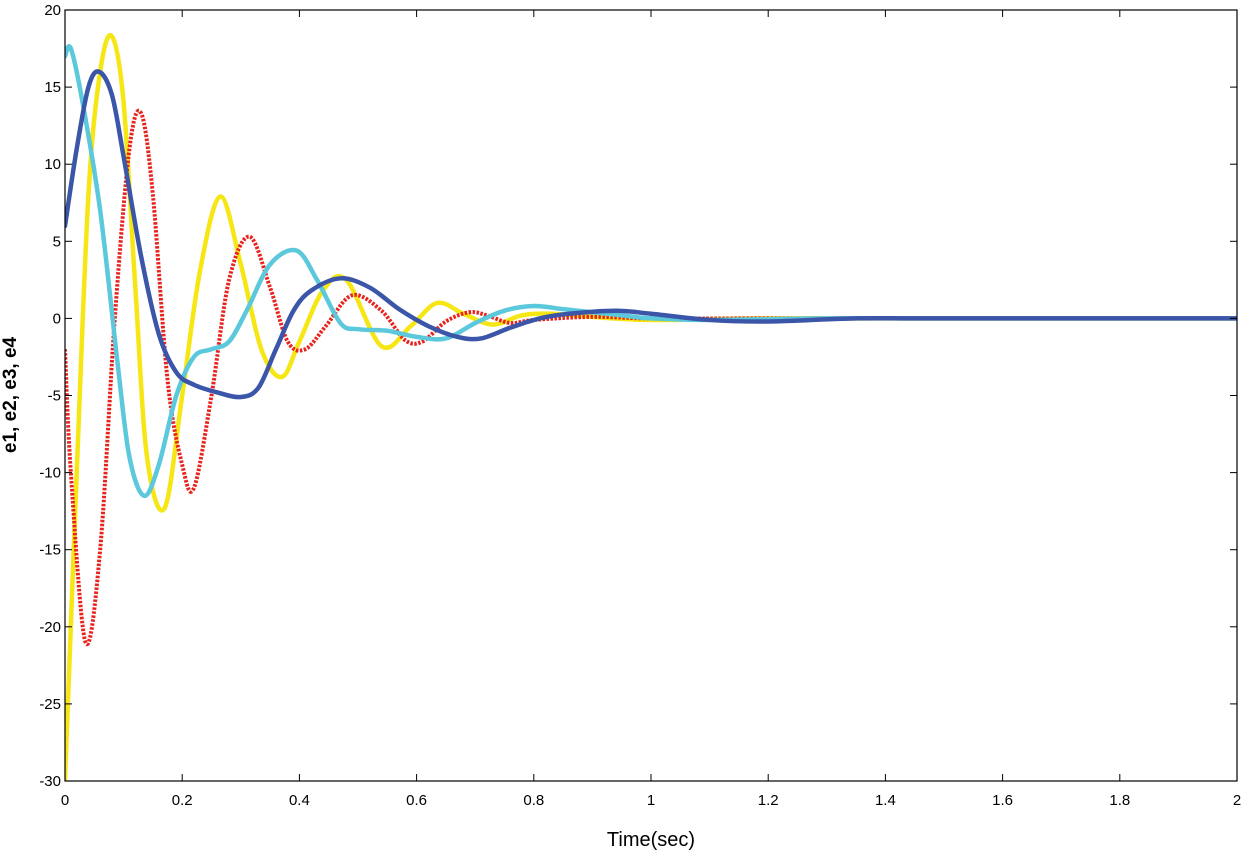 The width and height of the screenshot is (1245, 855). I want to click on x-tick-label: 1.4, so click(885, 800).